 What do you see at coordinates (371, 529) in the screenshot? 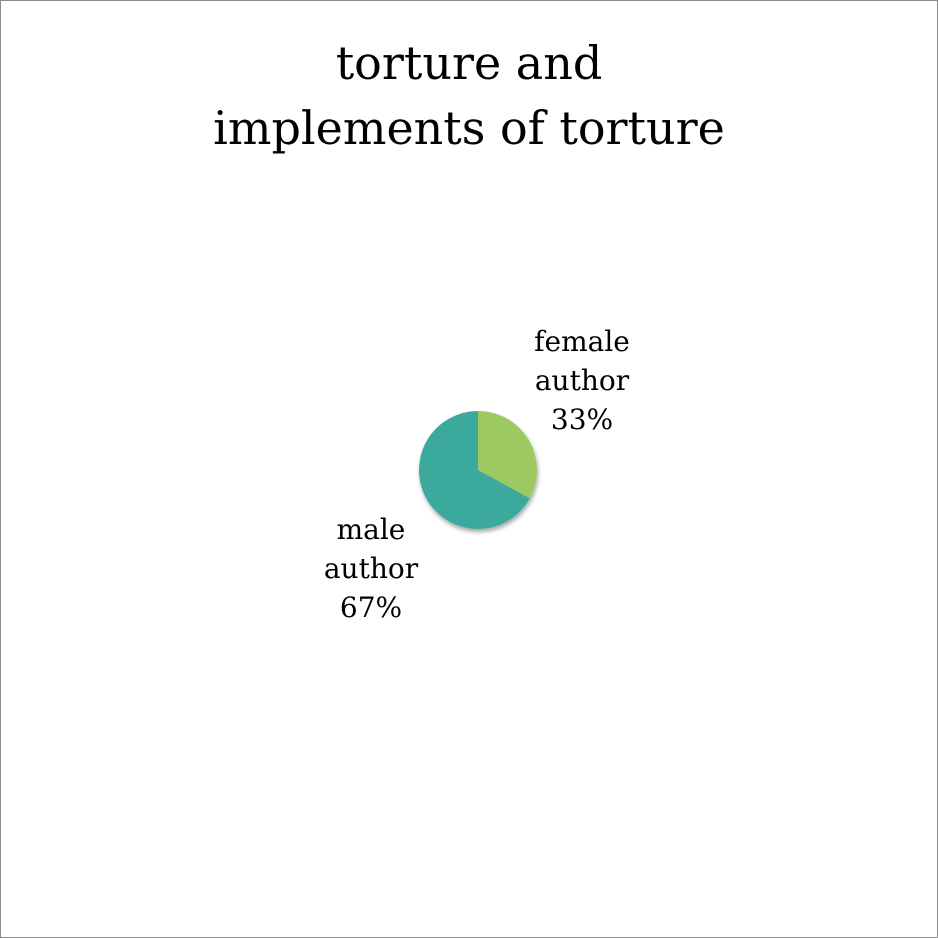
I see `slice-label-male-line-1: male` at bounding box center [371, 529].